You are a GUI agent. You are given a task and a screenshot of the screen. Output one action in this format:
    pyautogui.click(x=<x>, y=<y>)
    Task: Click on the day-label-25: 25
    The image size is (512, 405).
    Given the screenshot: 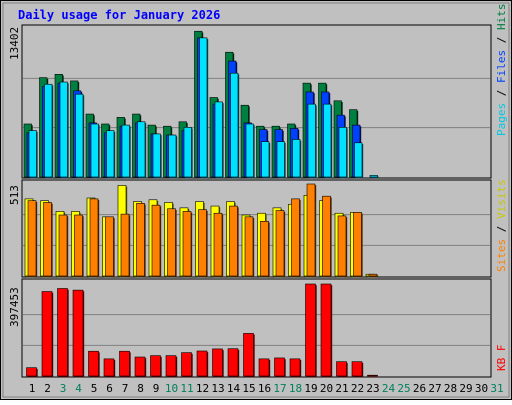 What is the action you would take?
    pyautogui.click(x=403, y=388)
    